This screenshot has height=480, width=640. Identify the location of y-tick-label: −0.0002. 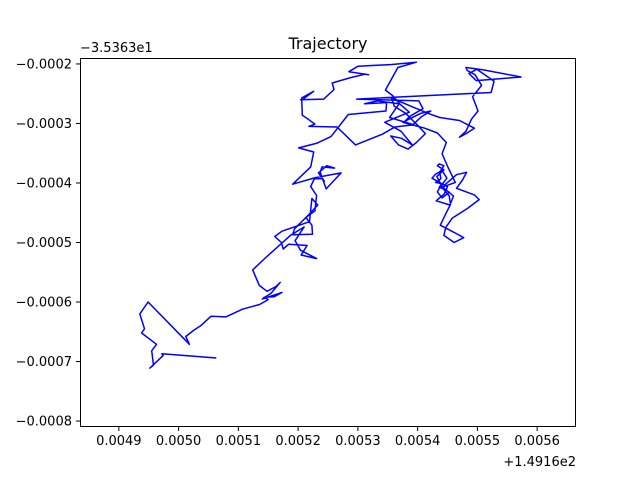
(44, 64).